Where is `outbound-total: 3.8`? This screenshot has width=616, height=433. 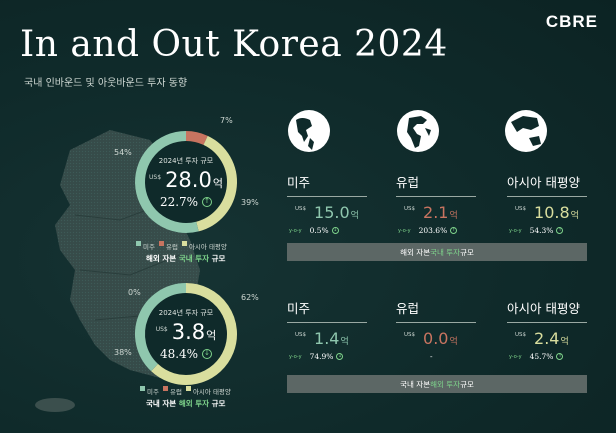
outbound-total: 3.8 is located at coordinates (188, 331).